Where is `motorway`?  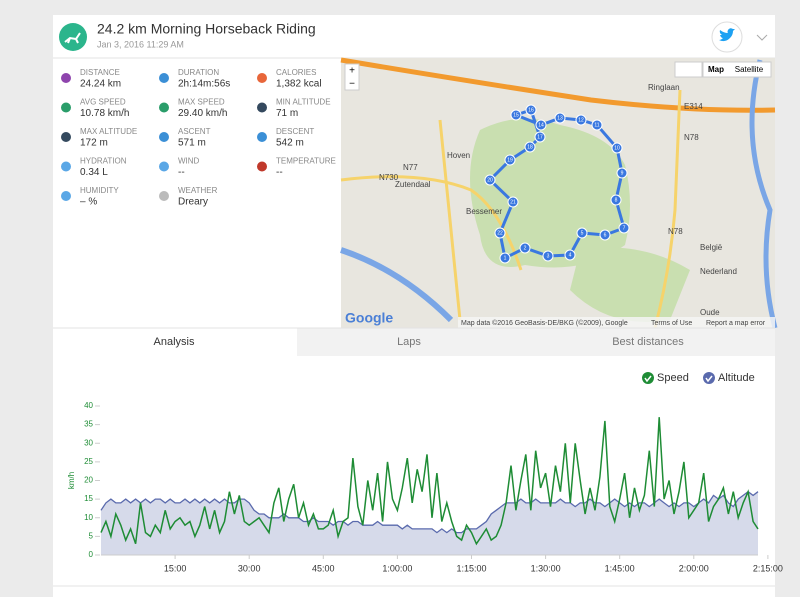
motorway is located at coordinates (558, 85).